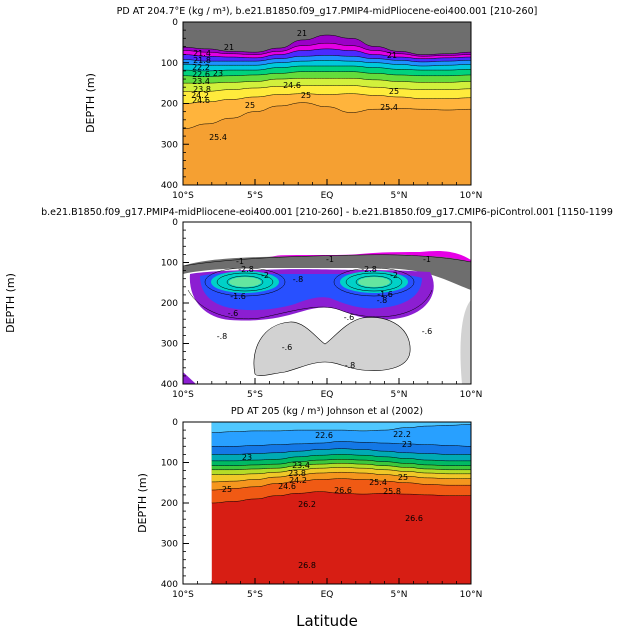  Describe the element at coordinates (297, 473) in the screenshot. I see `contour-label: 23.8` at that location.